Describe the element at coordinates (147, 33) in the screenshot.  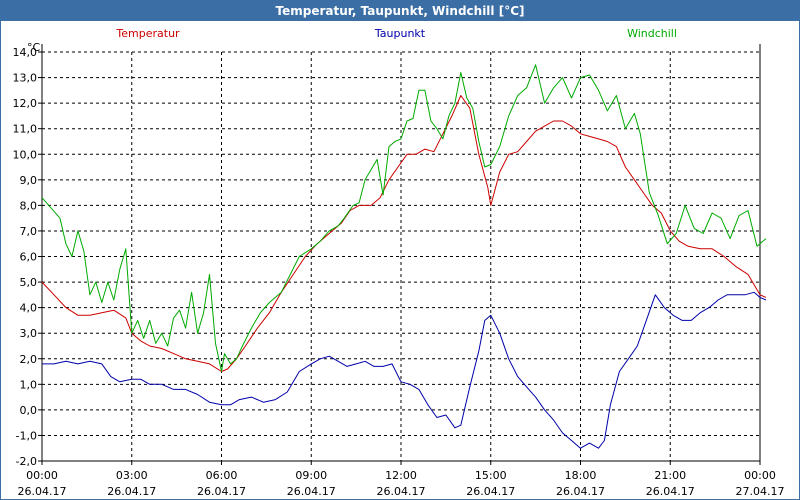
I see `legend-item-temperatur: Temperatur` at that location.